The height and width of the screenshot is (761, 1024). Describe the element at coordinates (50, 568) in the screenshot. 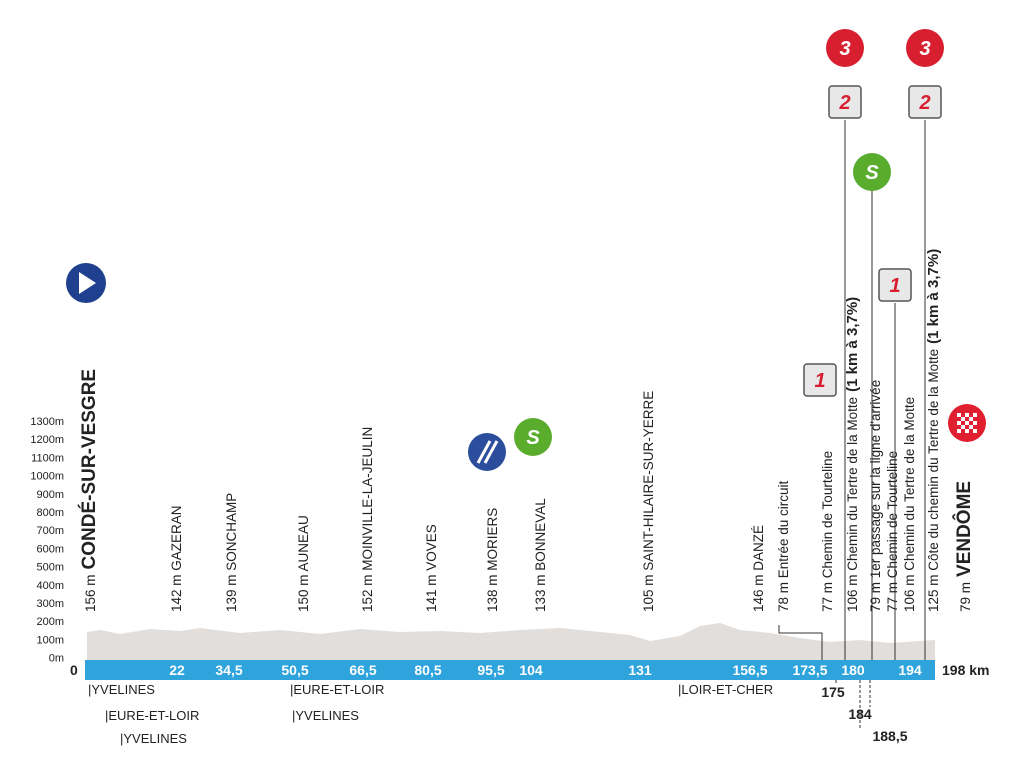

I see `altitude-label: 500m` at that location.